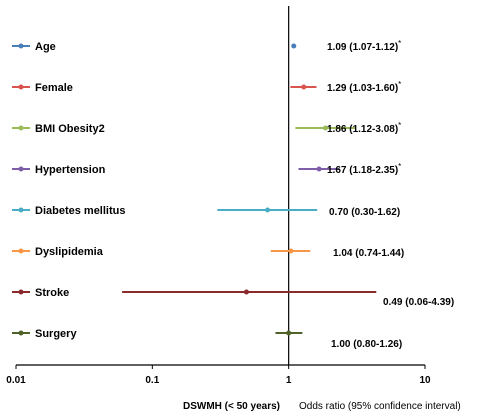  I want to click on estimate-label: 0.70 (0.30-1.62), so click(364, 212).